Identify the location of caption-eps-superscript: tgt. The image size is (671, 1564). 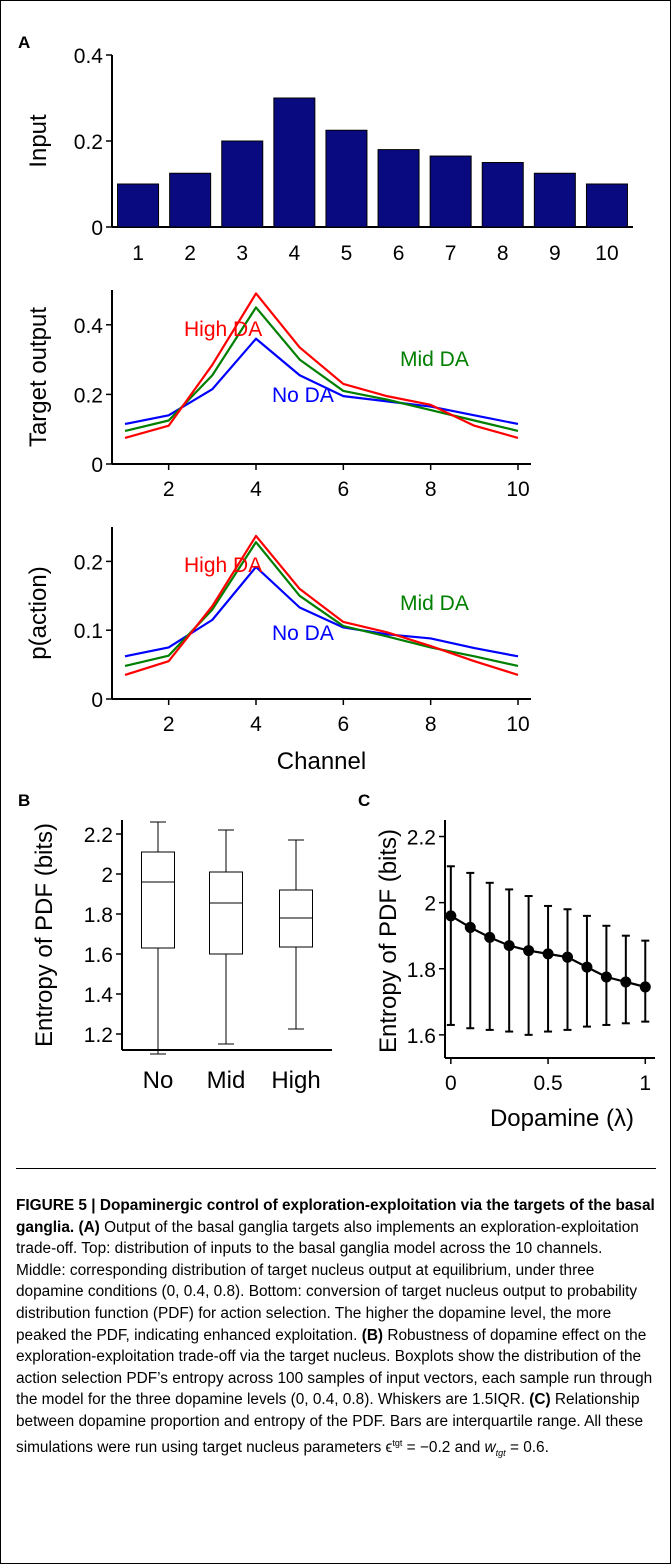
(397, 1442).